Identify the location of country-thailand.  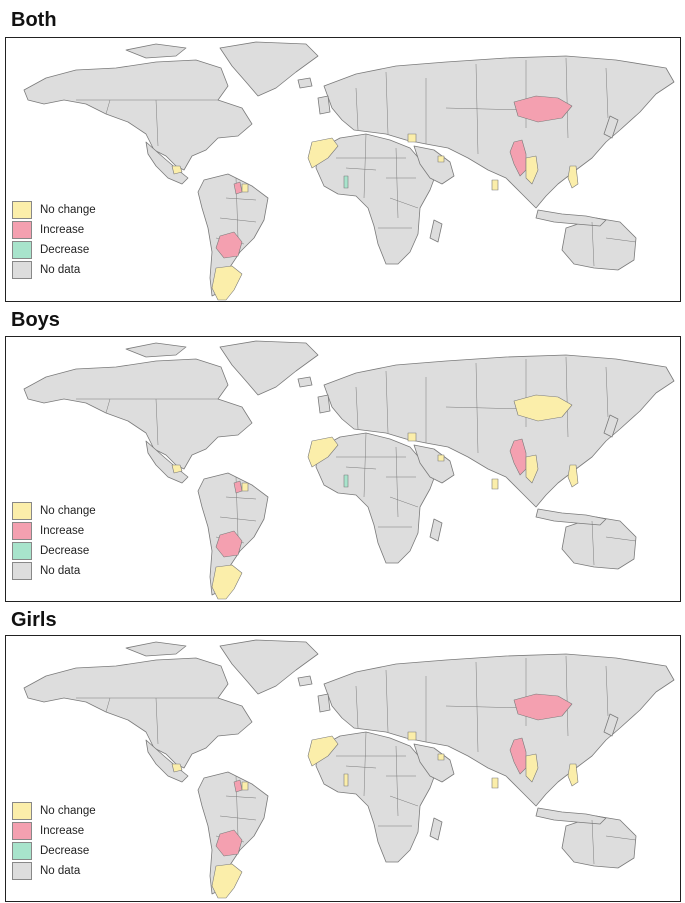
(532, 469).